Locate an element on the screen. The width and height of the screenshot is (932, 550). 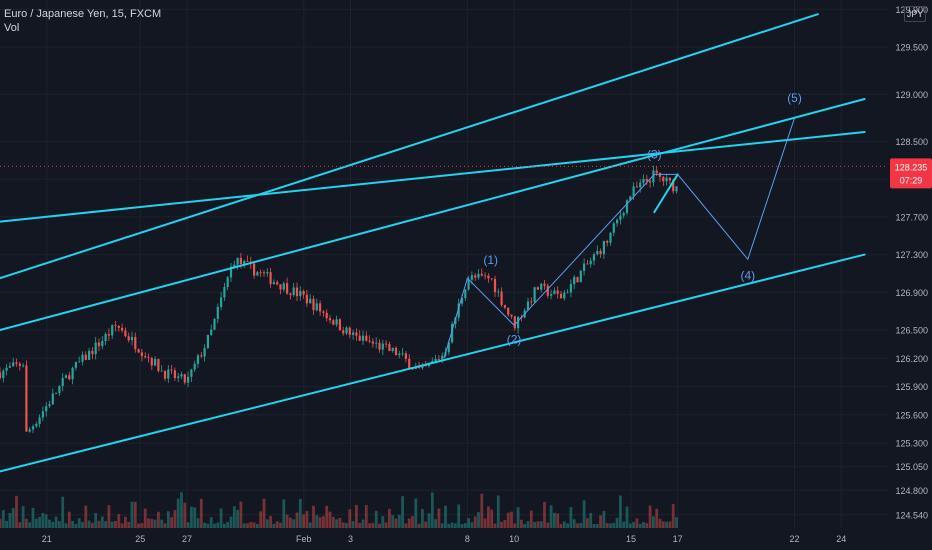
time-axis: 21 25 27 Feb 3 8 10 15 17 22 24 is located at coordinates (444, 539).